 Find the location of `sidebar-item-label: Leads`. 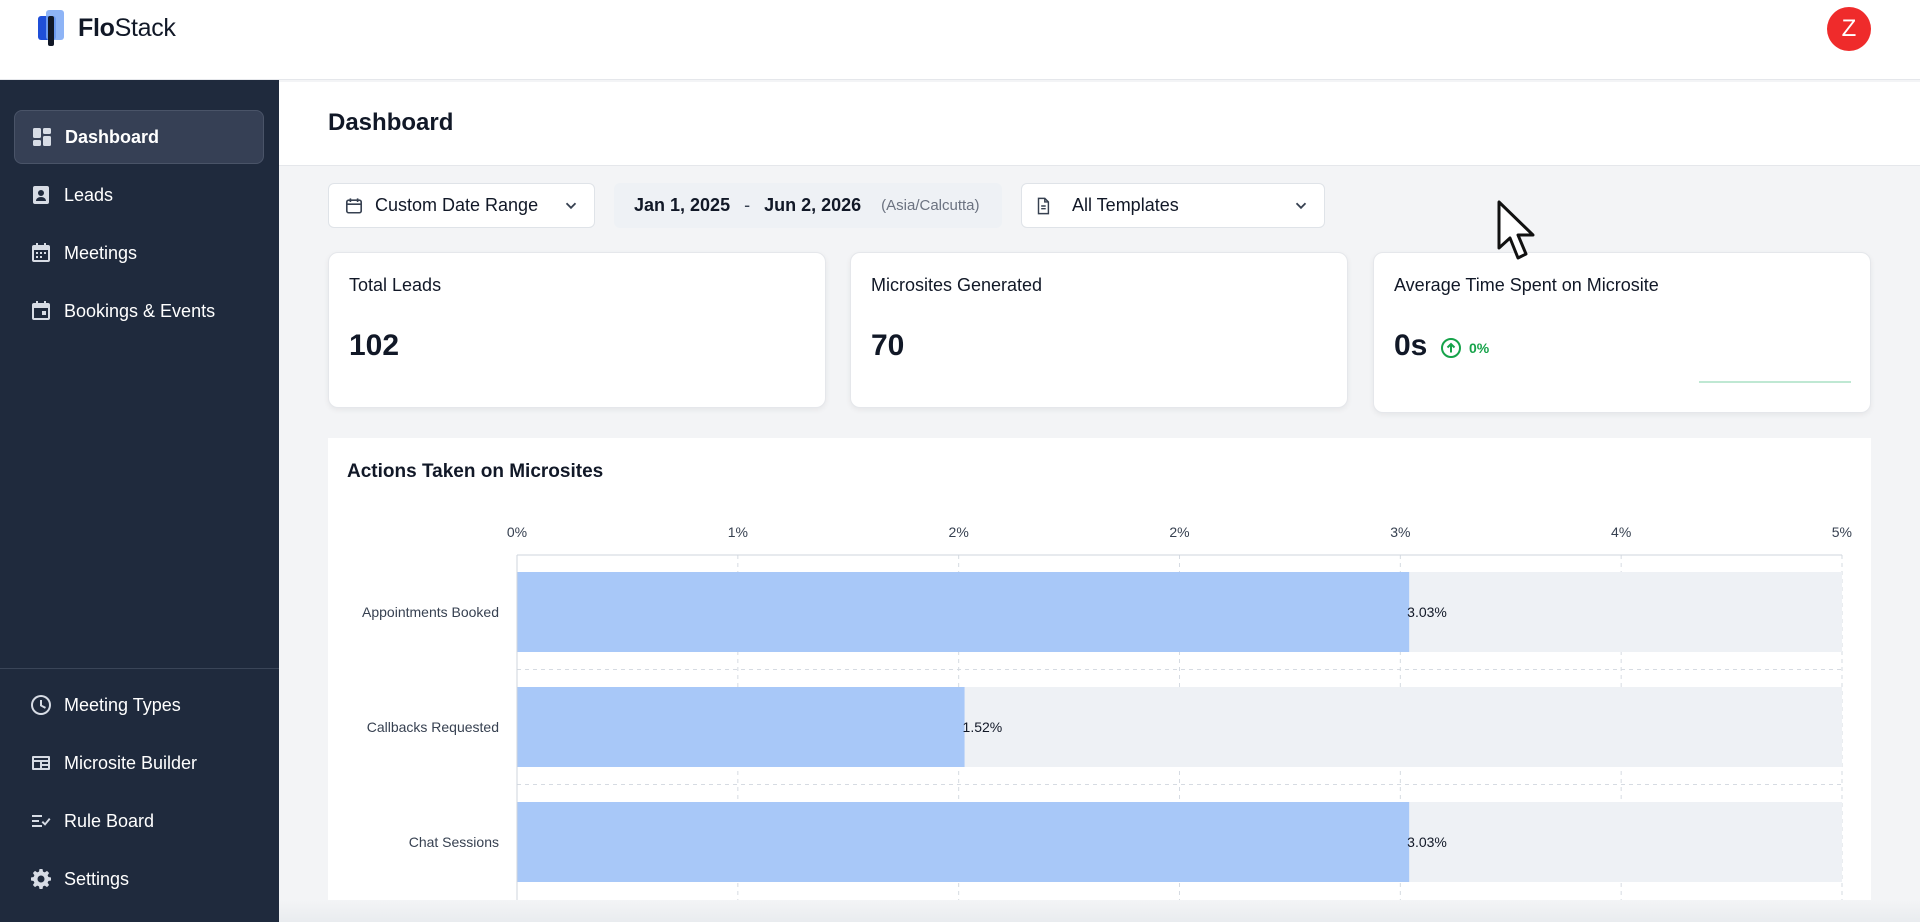

sidebar-item-label: Leads is located at coordinates (89, 194).